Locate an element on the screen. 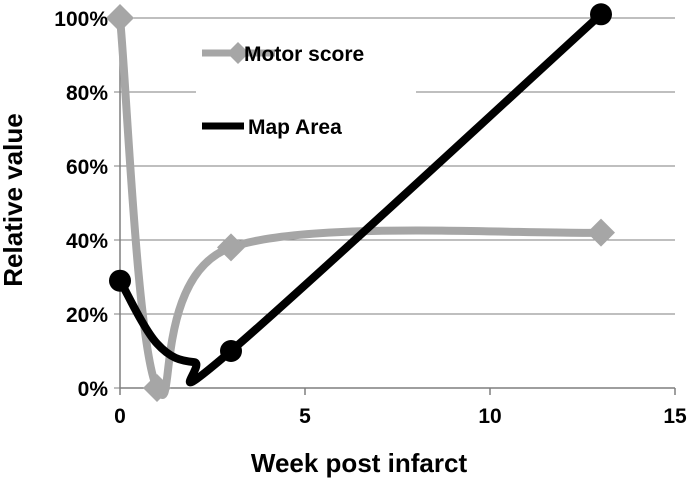  y-tick-label: 80% is located at coordinates (87, 93).